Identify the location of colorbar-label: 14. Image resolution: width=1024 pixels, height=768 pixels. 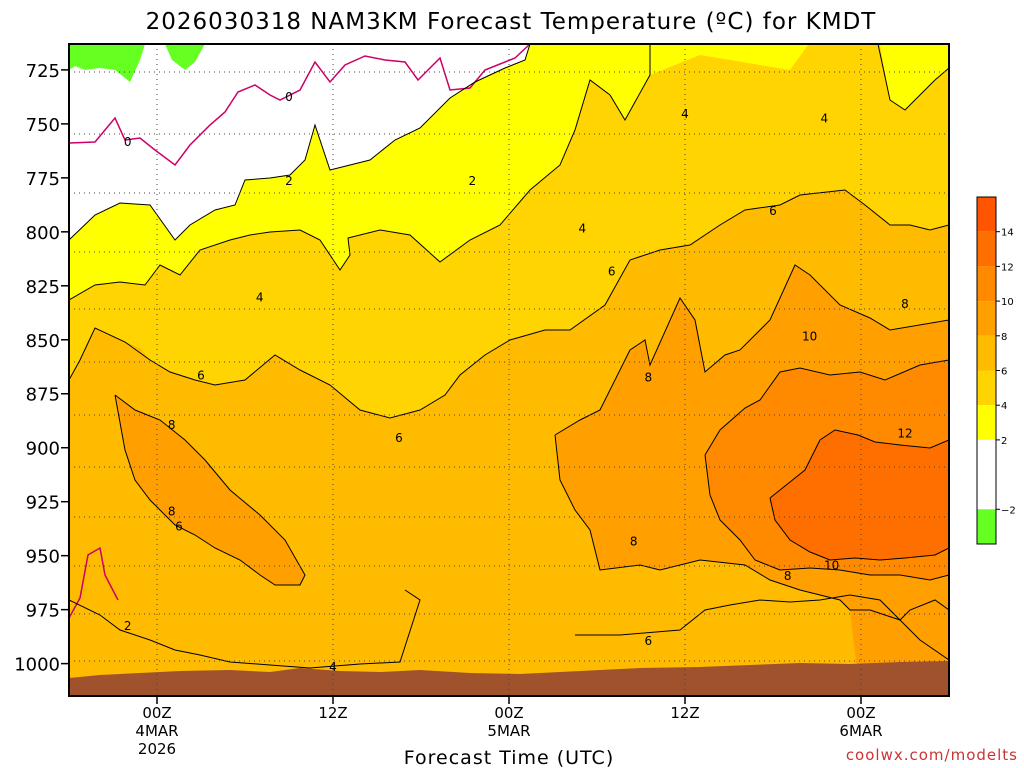
(1007, 233).